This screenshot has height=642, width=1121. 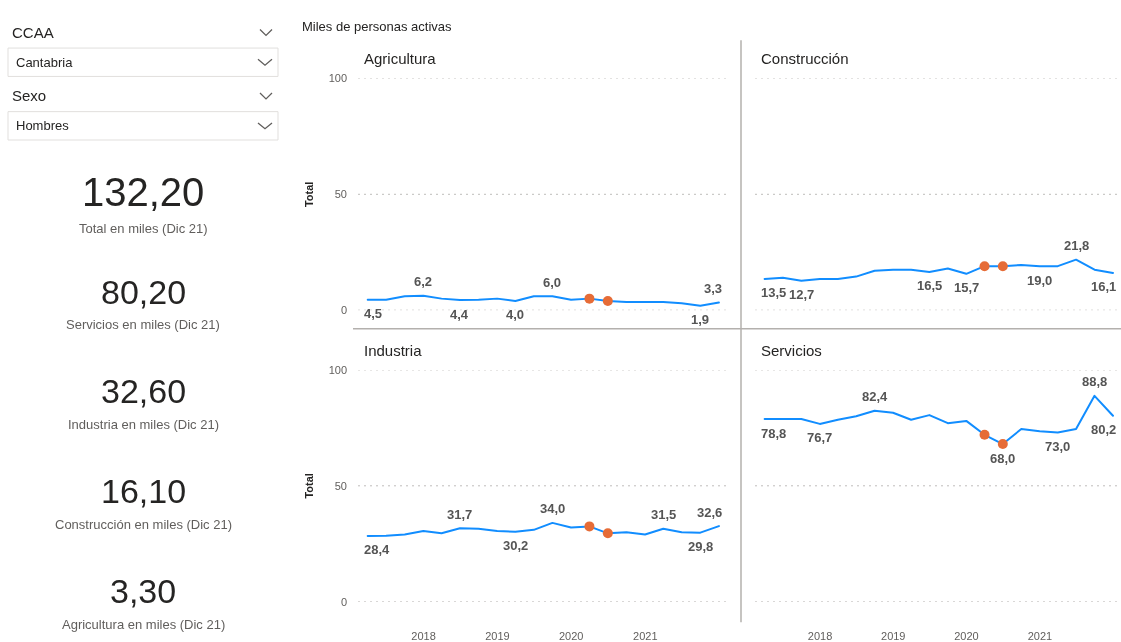 I want to click on text: Sexo, so click(x=29, y=95).